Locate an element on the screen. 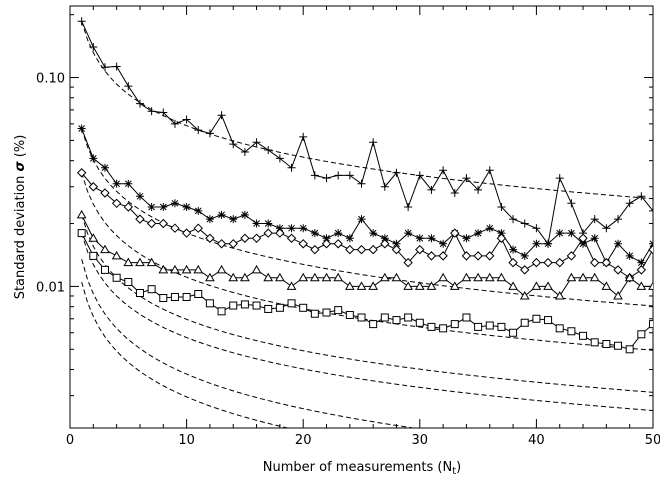 The image size is (660, 480). y-tick-label: 0.01 is located at coordinates (50, 287).